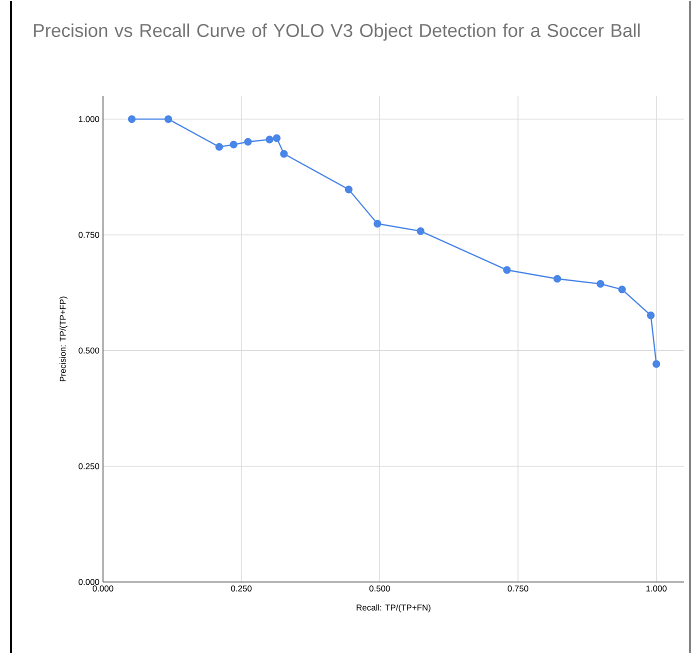  What do you see at coordinates (379, 589) in the screenshot?
I see `x-tick-label: 0.500` at bounding box center [379, 589].